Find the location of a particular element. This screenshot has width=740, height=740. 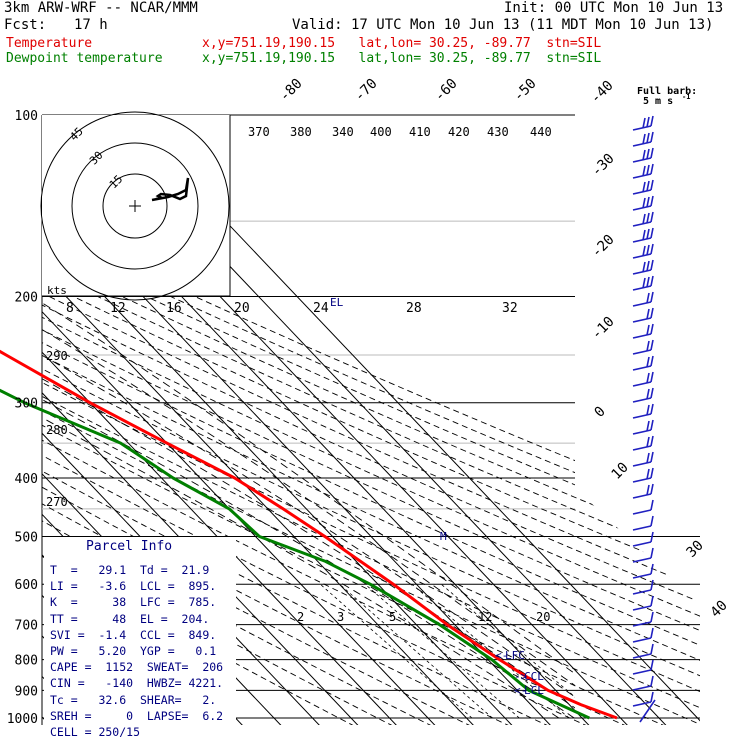

speed-scale-label: 12 is located at coordinates (118, 308).